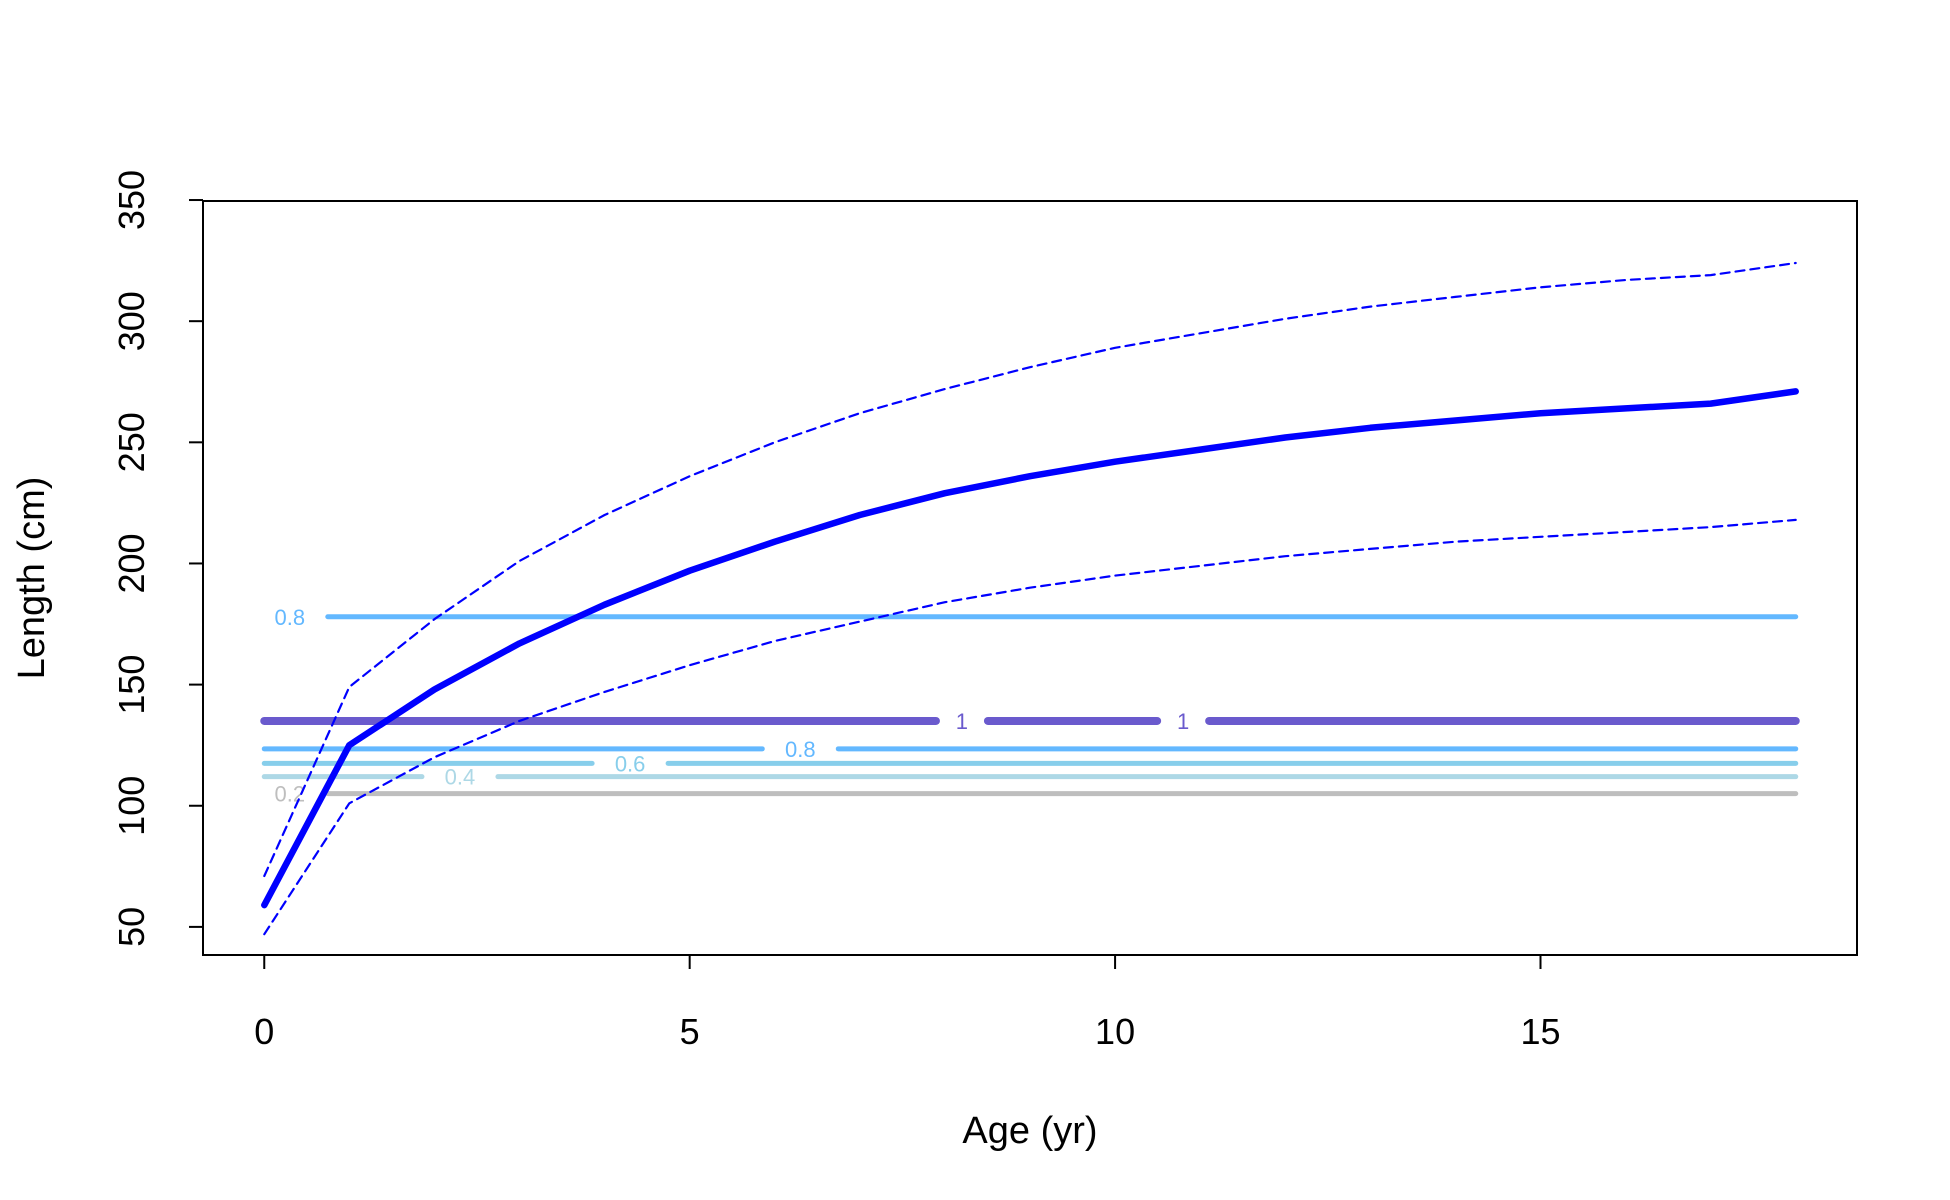  What do you see at coordinates (131, 806) in the screenshot?
I see `y-tick-label: 100` at bounding box center [131, 806].